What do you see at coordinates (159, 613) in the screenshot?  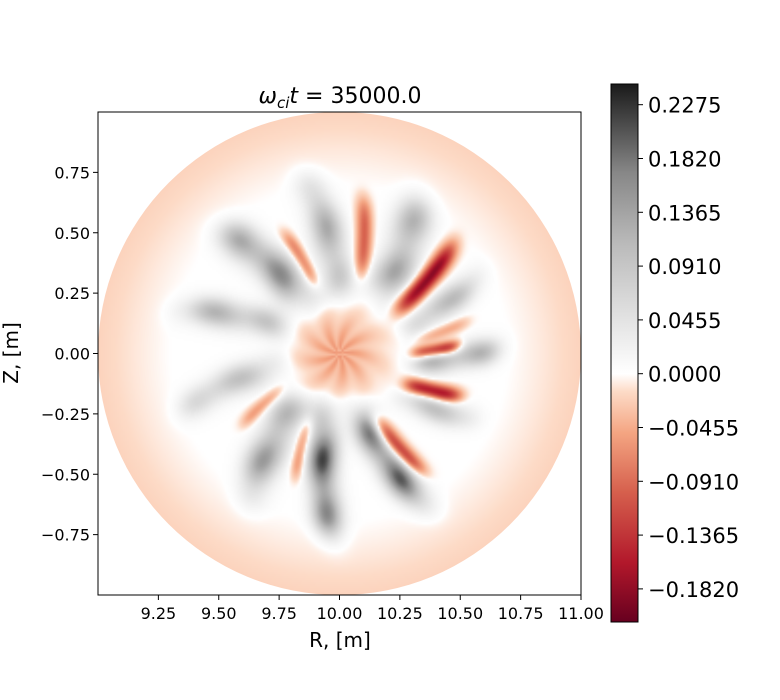 I see `x-tick-label: 9.25` at bounding box center [159, 613].